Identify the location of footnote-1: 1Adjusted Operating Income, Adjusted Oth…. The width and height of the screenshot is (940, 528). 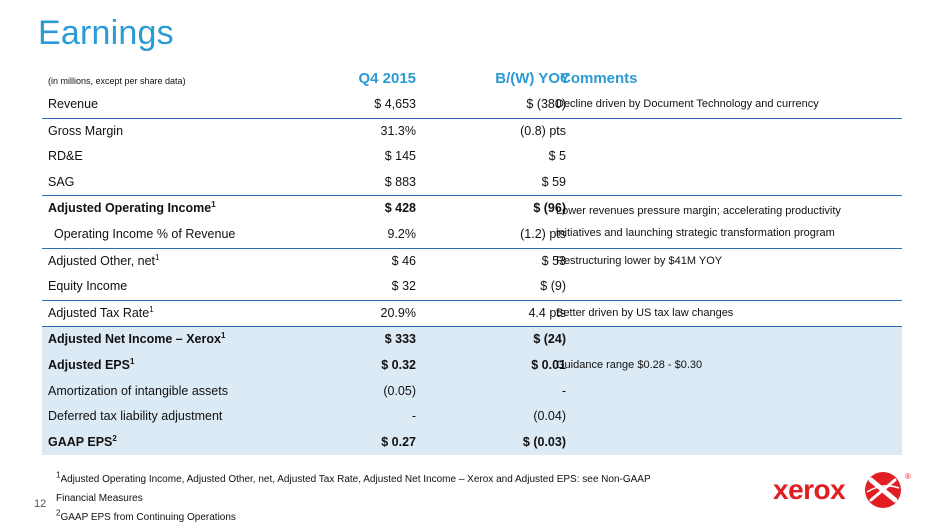
(353, 477).